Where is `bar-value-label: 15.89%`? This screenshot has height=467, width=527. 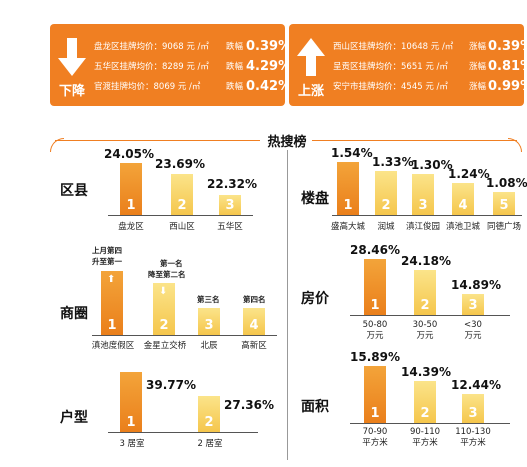 bar-value-label: 15.89% is located at coordinates (375, 357).